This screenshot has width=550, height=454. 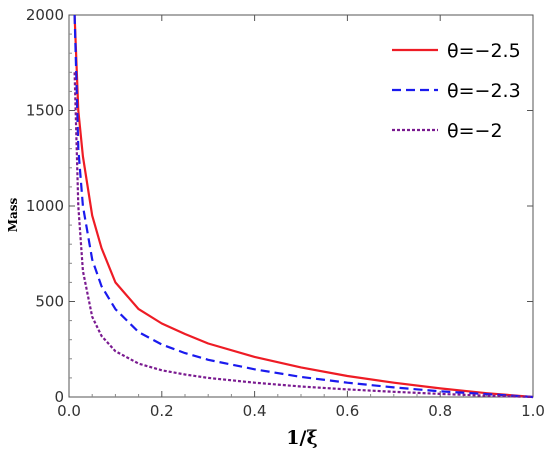 What do you see at coordinates (484, 91) in the screenshot?
I see `legend-label-1: θ=−2.3` at bounding box center [484, 91].